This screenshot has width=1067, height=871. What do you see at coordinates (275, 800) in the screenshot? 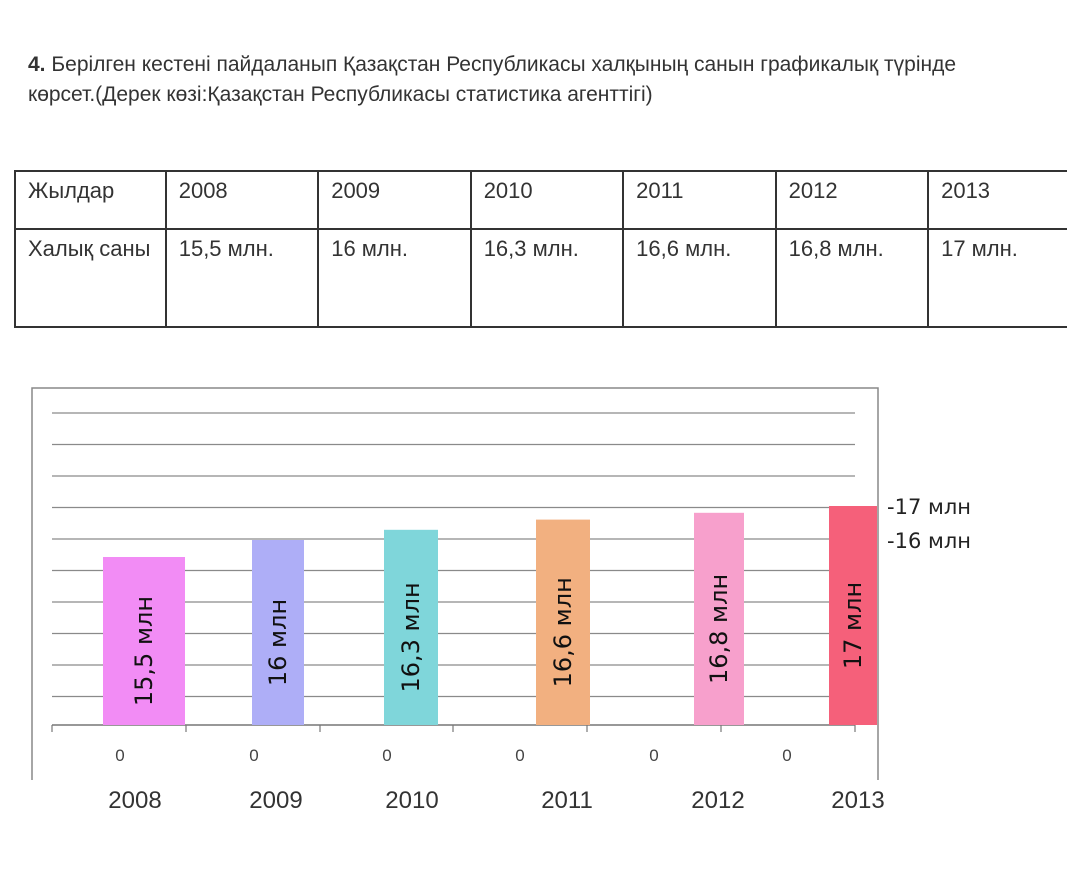
I see `x-tick-label: 2009` at bounding box center [275, 800].